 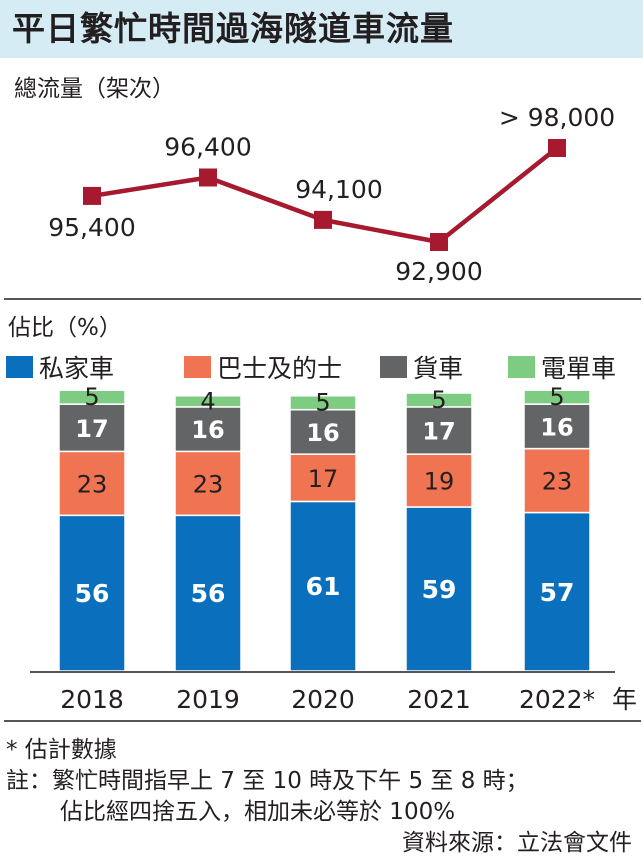 What do you see at coordinates (94, 89) in the screenshot?
I see `line-chart-ylabel: 總流量（架次）` at bounding box center [94, 89].